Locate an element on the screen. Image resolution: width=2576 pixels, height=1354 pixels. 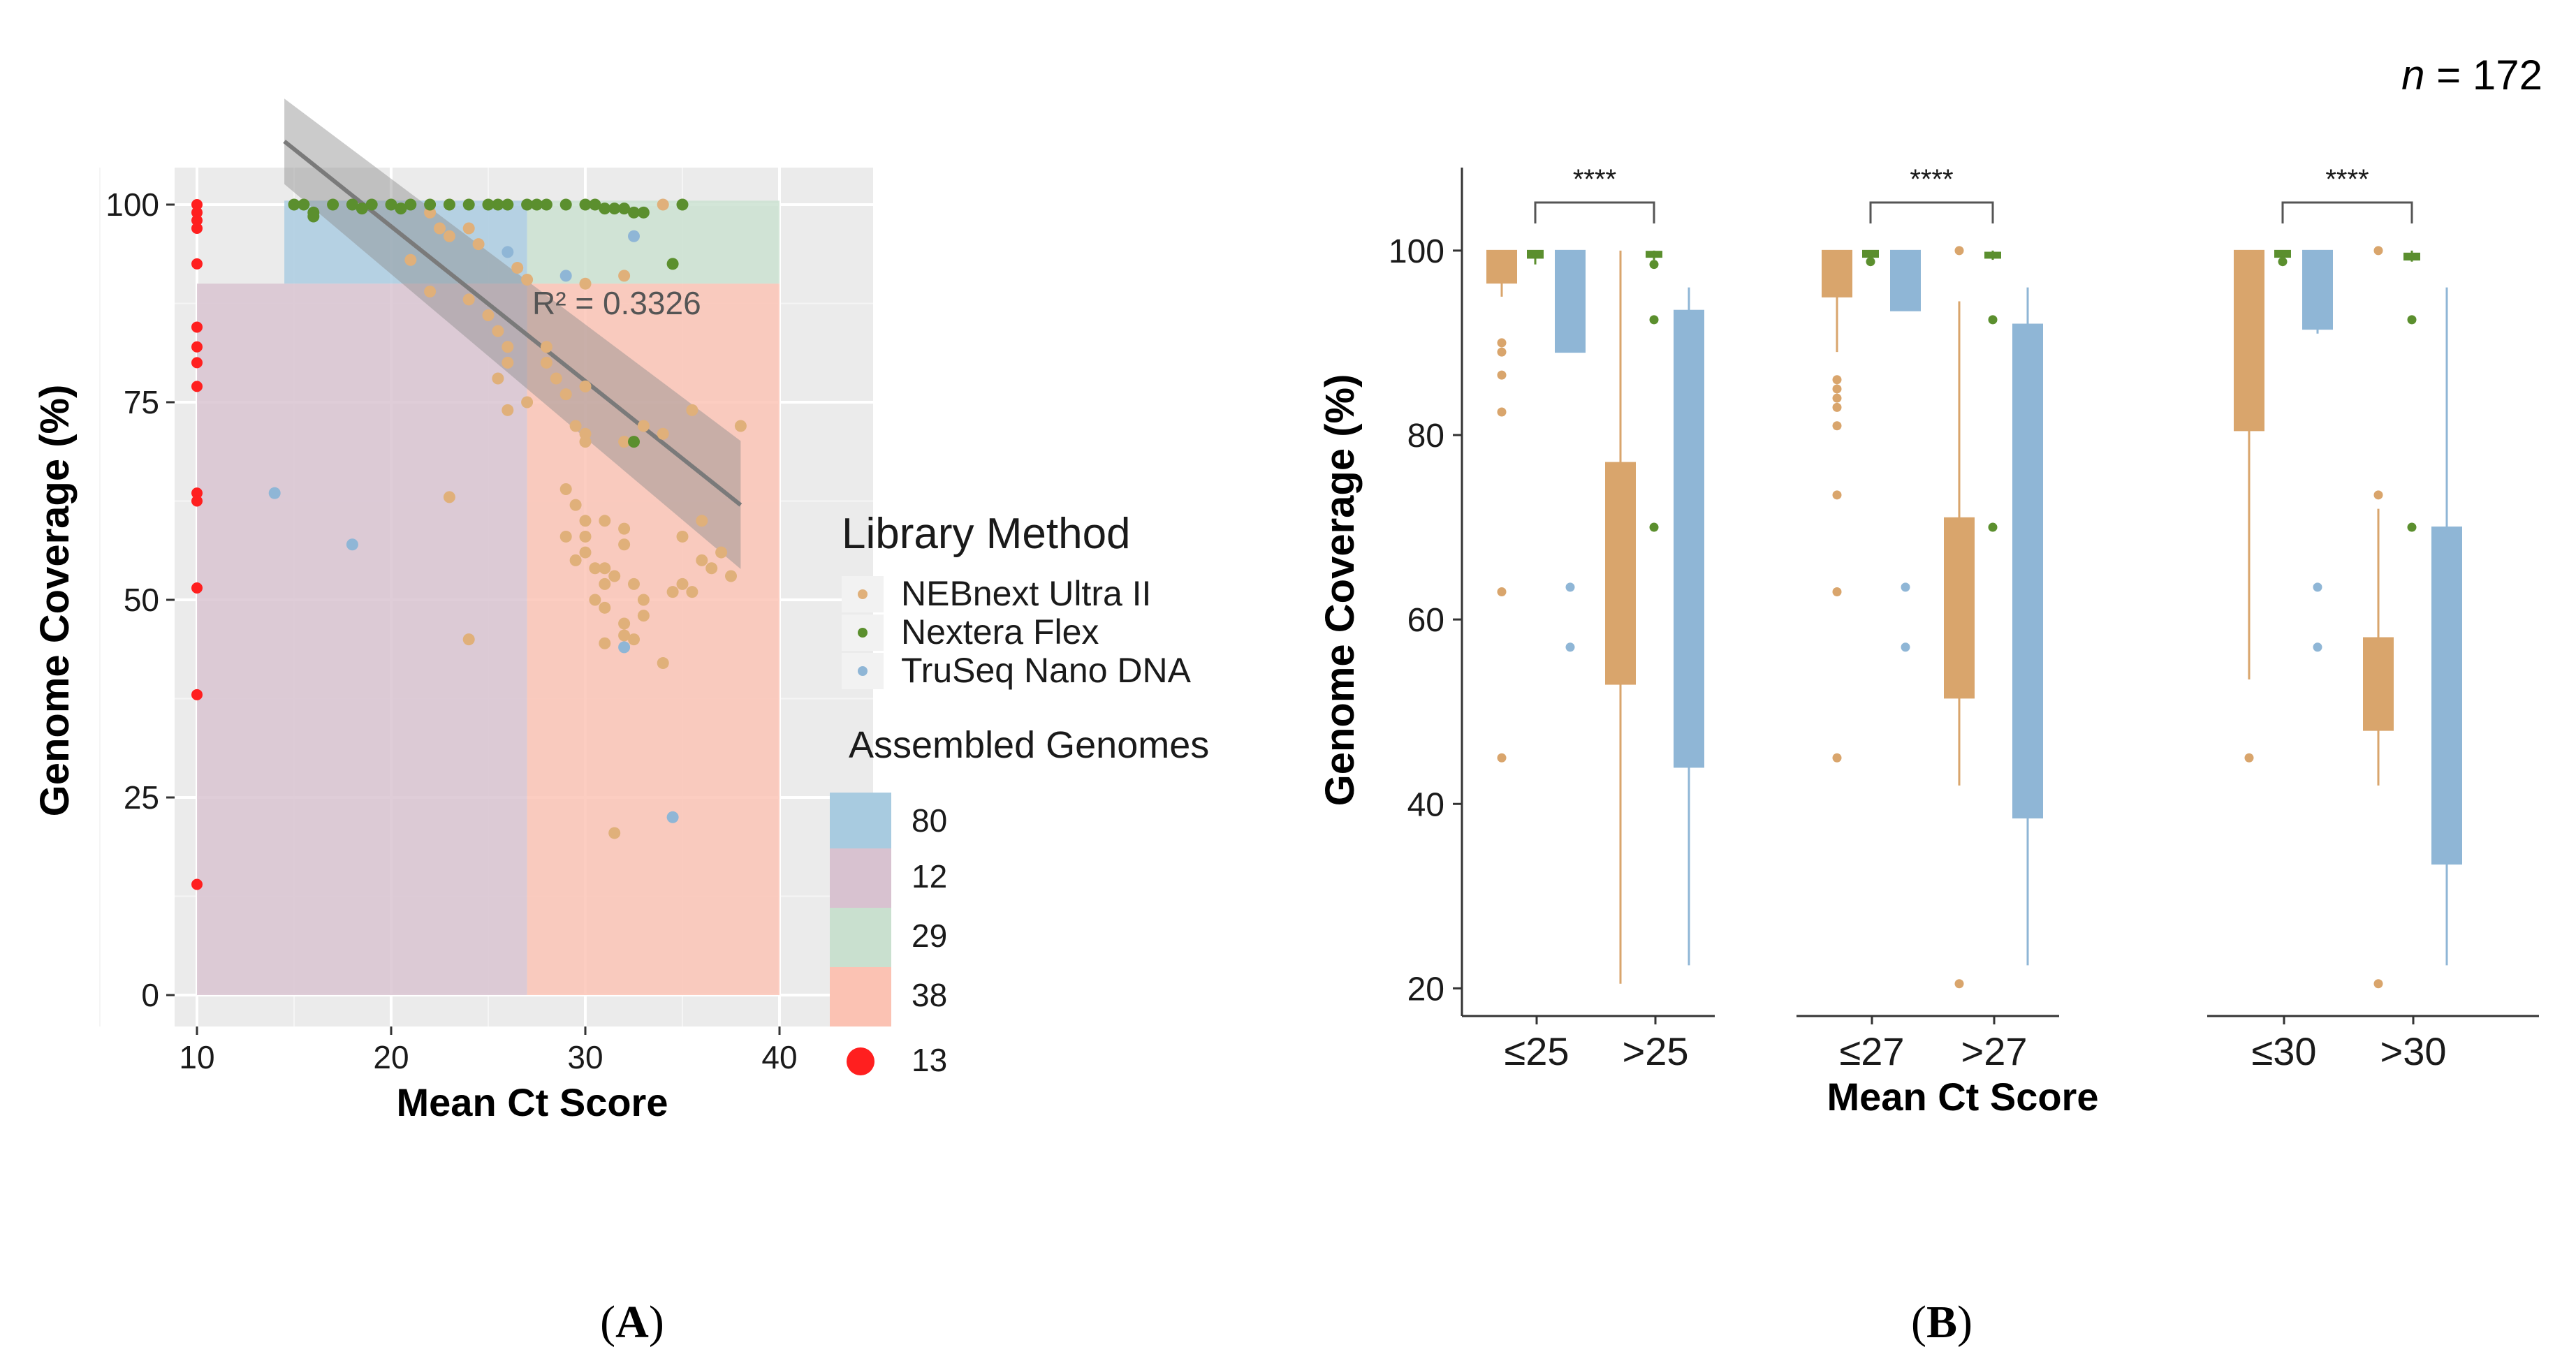
legend-genomes-title: Assembled Genomes is located at coordinates (1029, 745).